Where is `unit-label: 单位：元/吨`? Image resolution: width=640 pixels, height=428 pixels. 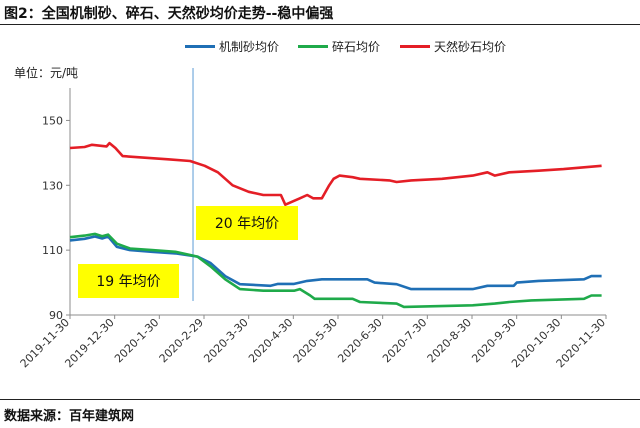
unit-label: 单位：元/吨 is located at coordinates (46, 73).